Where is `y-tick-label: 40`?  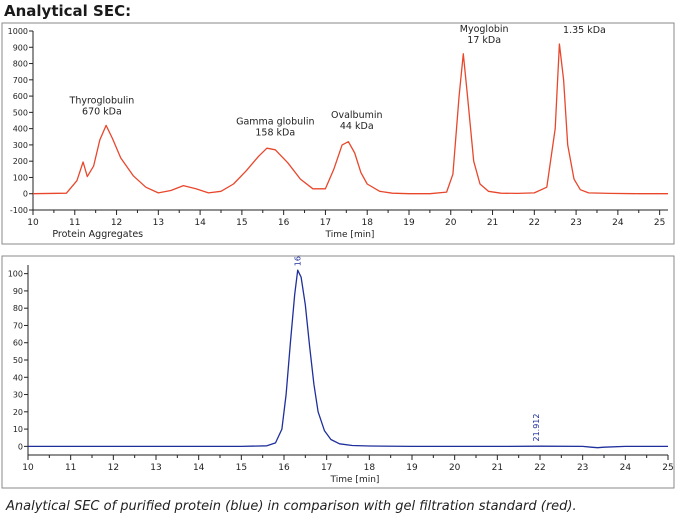
y-tick-label: 40 is located at coordinates (18, 377).